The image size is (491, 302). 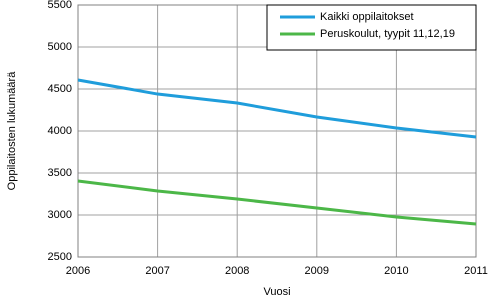 What do you see at coordinates (60, 215) in the screenshot?
I see `y-tick-label: 3000` at bounding box center [60, 215].